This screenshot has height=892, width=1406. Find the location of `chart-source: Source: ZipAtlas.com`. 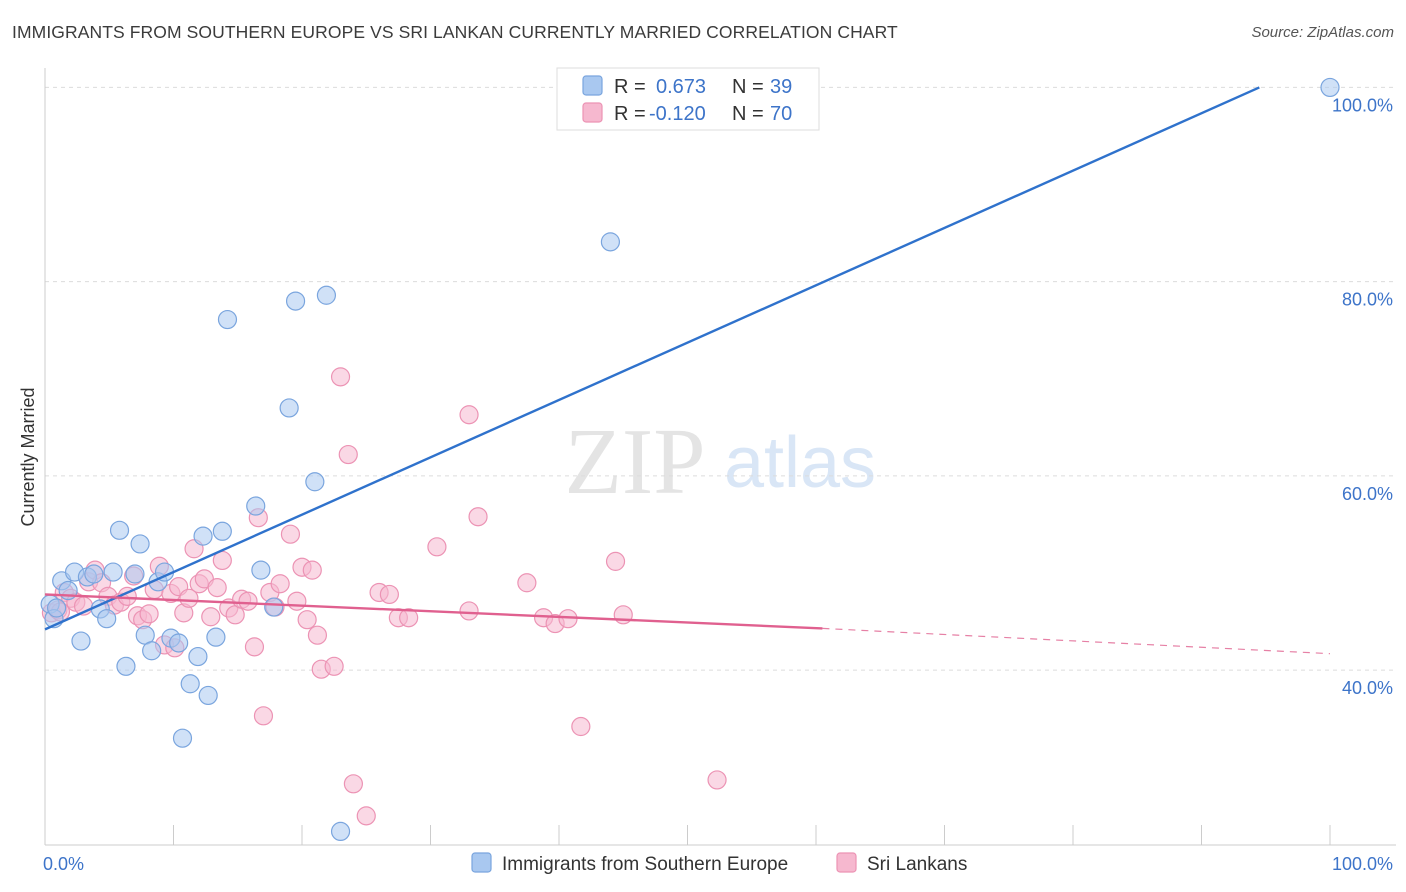

chart-source: Source: ZipAtlas.com is located at coordinates (1322, 32).